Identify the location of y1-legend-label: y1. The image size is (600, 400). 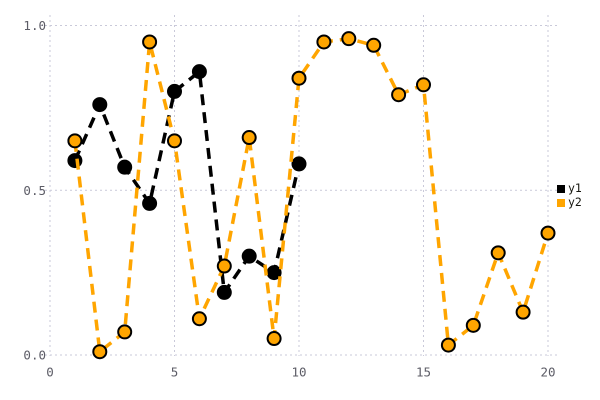
(575, 188).